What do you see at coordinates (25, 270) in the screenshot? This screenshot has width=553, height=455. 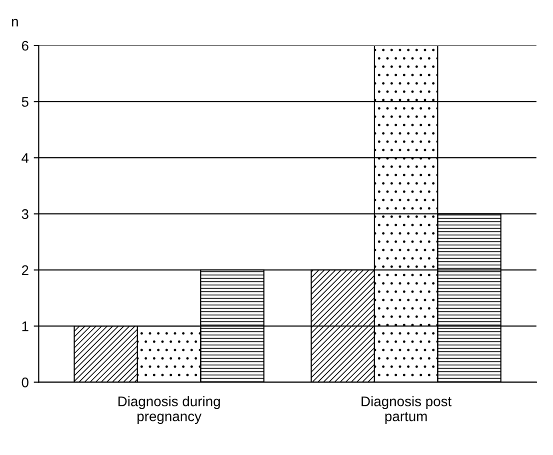 I see `y-tick-label: 2` at bounding box center [25, 270].